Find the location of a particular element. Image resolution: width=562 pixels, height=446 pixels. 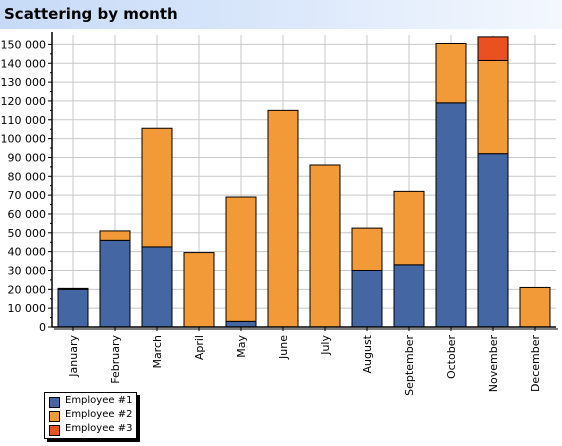

x-tick-label: March is located at coordinates (157, 352).